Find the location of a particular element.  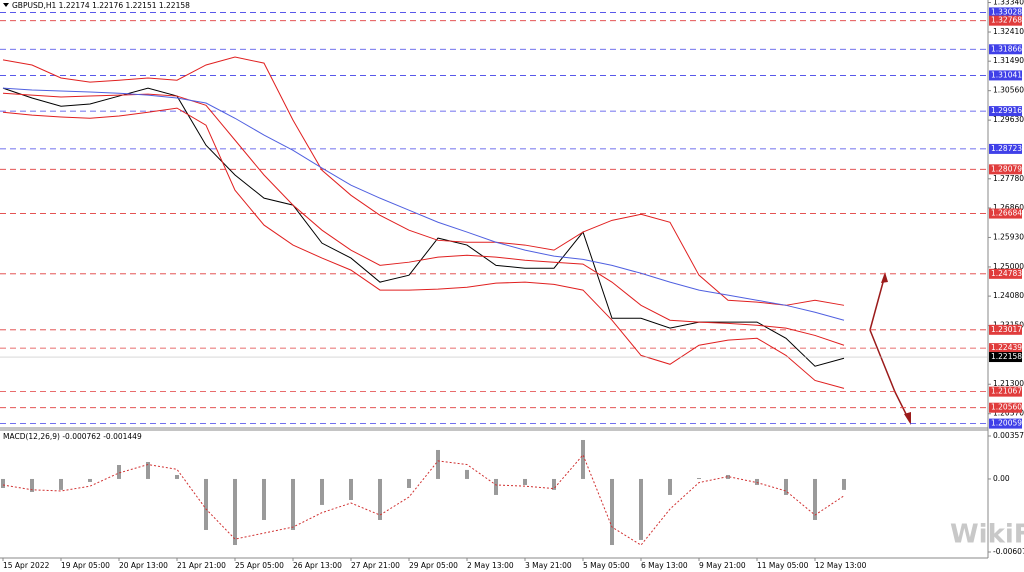

level-label: 1.20560 is located at coordinates (1006, 407).